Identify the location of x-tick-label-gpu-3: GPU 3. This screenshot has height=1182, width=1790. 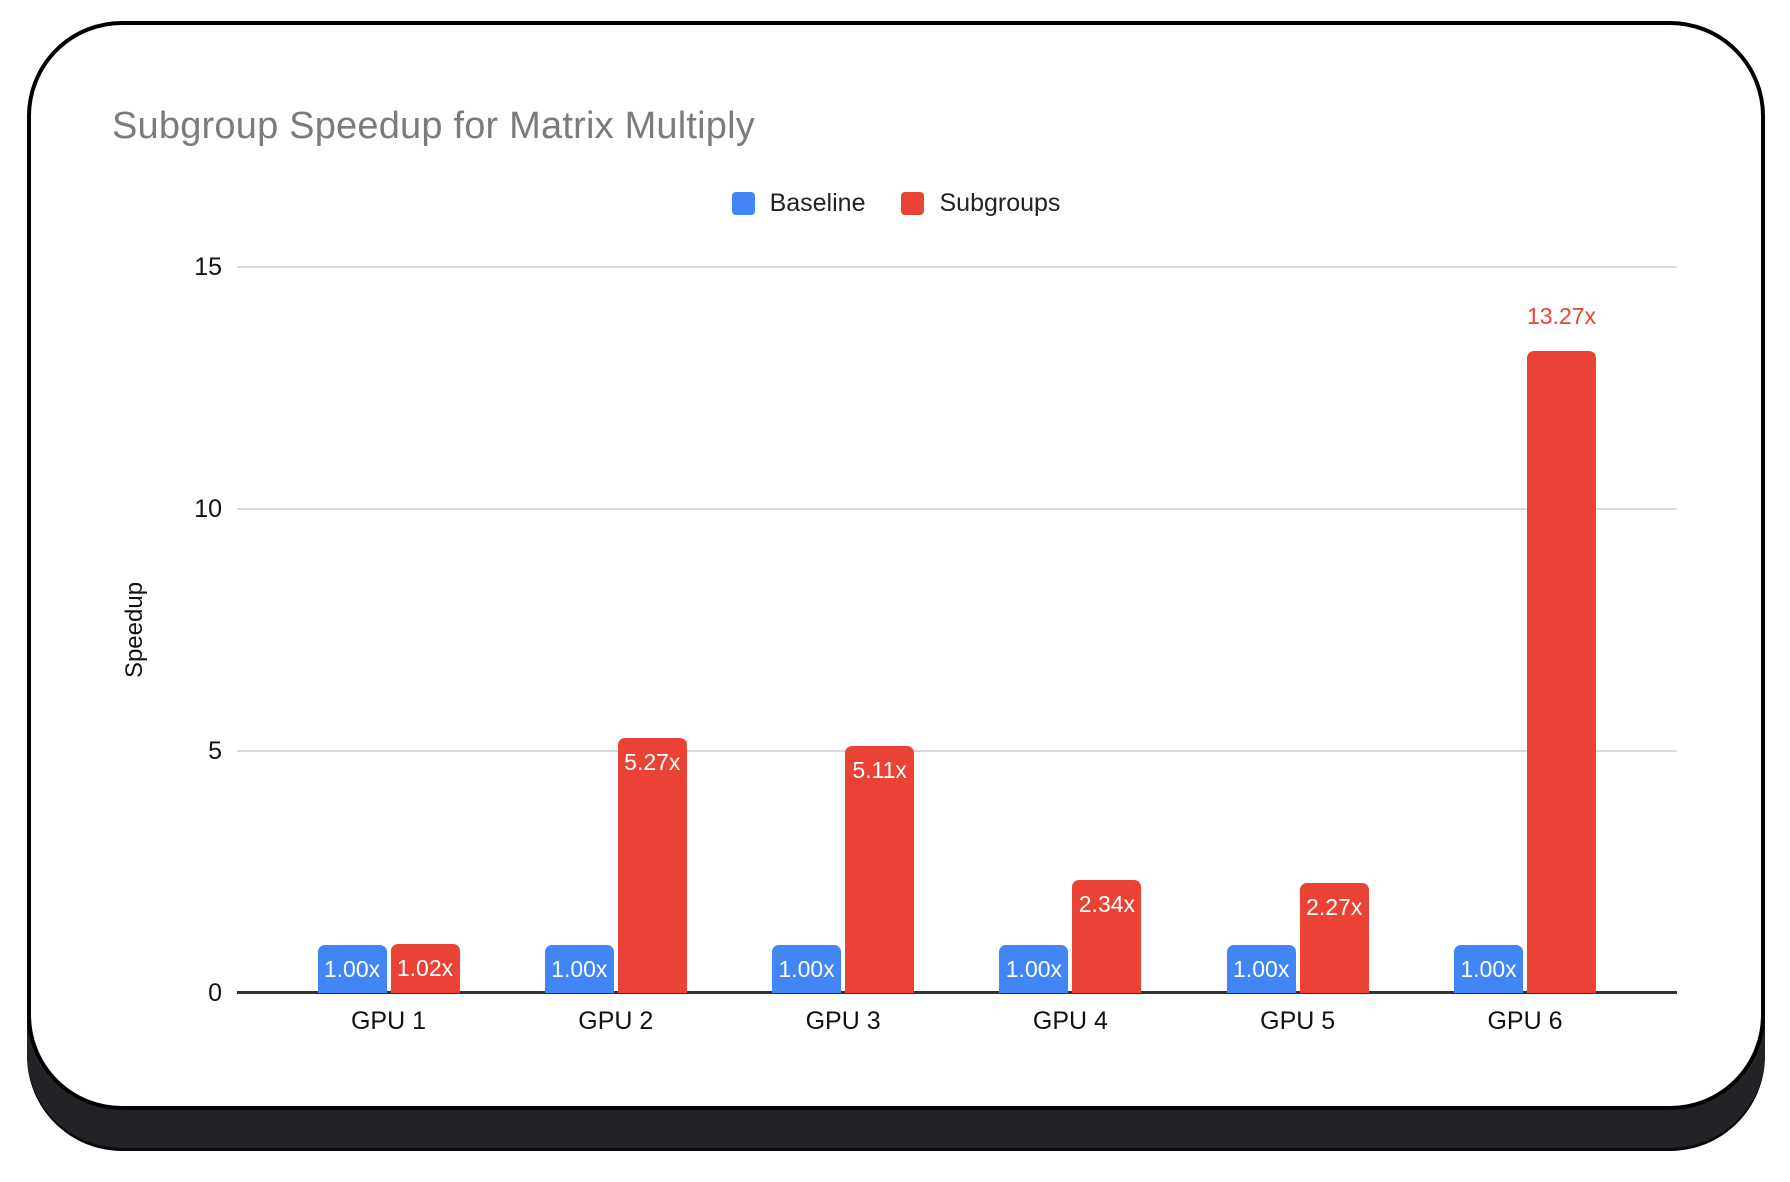
(843, 1021).